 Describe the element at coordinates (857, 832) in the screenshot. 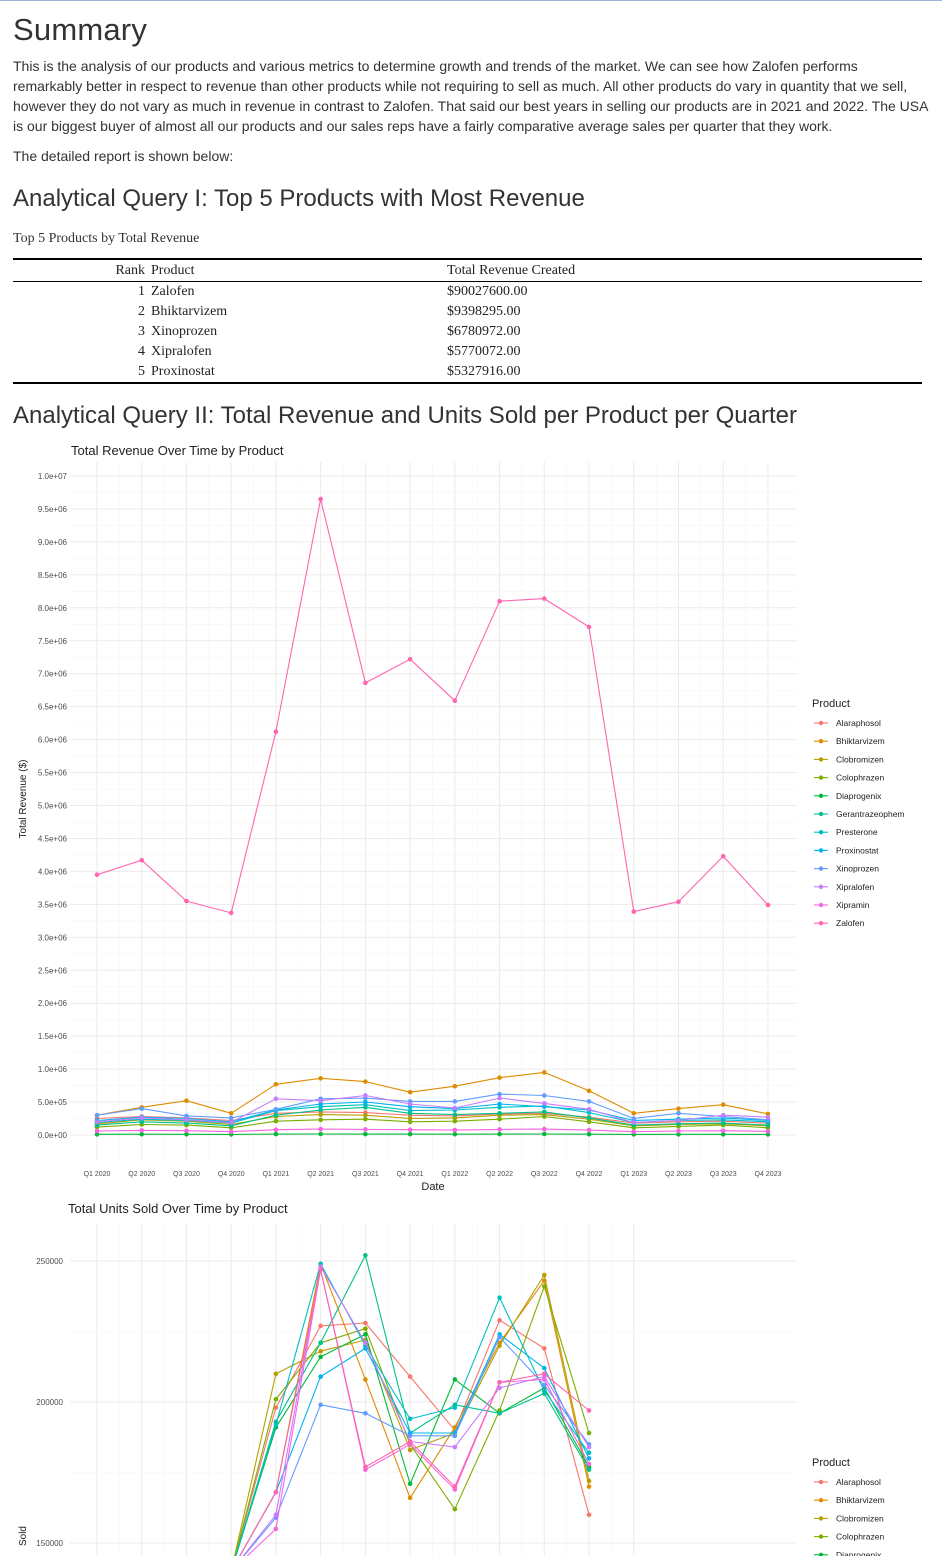

I see `legend-label: Presterone` at that location.